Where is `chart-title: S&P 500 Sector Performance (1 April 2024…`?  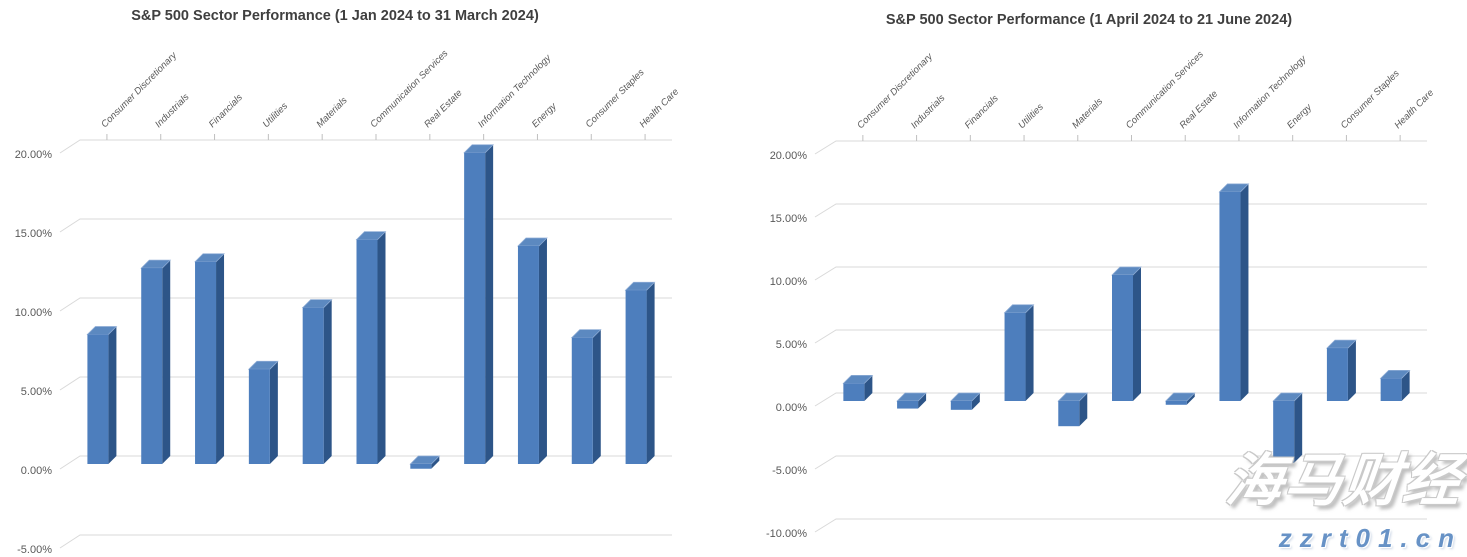 chart-title: S&P 500 Sector Performance (1 April 2024… is located at coordinates (1089, 20).